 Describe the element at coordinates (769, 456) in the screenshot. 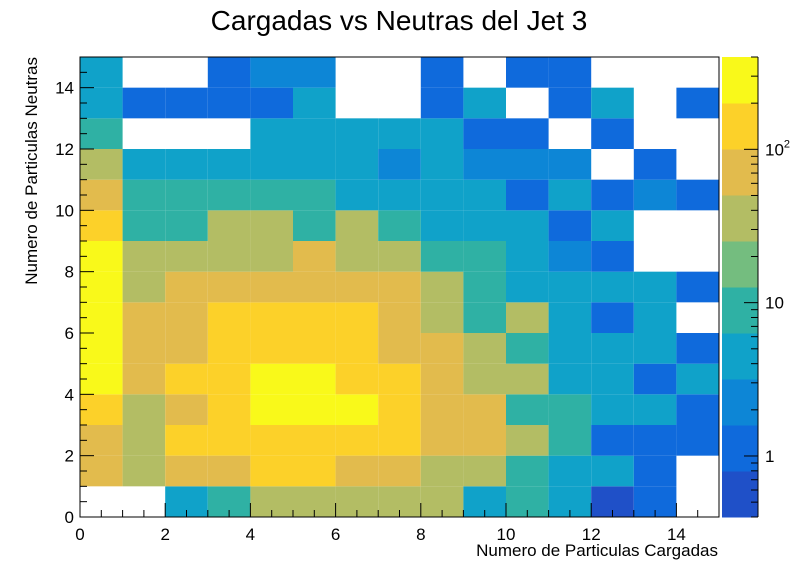

I see `z-tick-label: 1` at that location.